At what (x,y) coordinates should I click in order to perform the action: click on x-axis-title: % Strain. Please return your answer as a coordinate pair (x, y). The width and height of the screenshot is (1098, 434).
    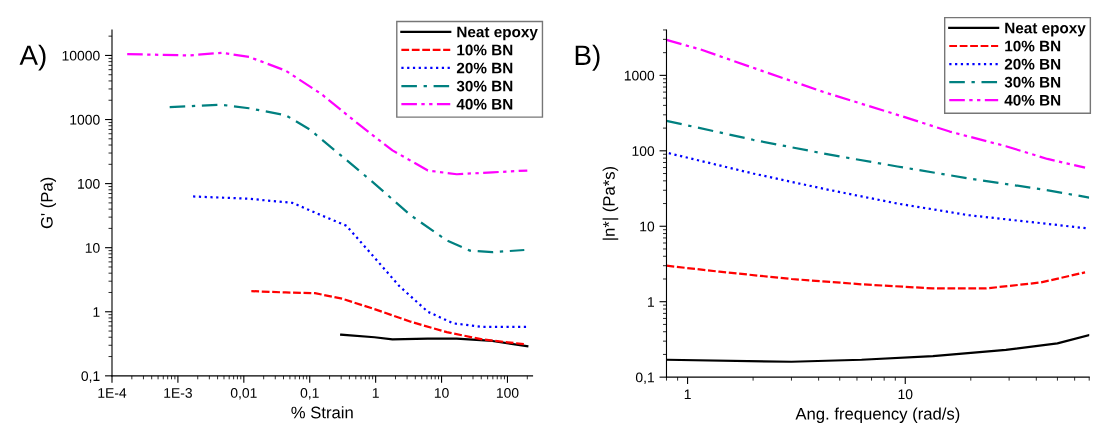
    Looking at the image, I should click on (322, 412).